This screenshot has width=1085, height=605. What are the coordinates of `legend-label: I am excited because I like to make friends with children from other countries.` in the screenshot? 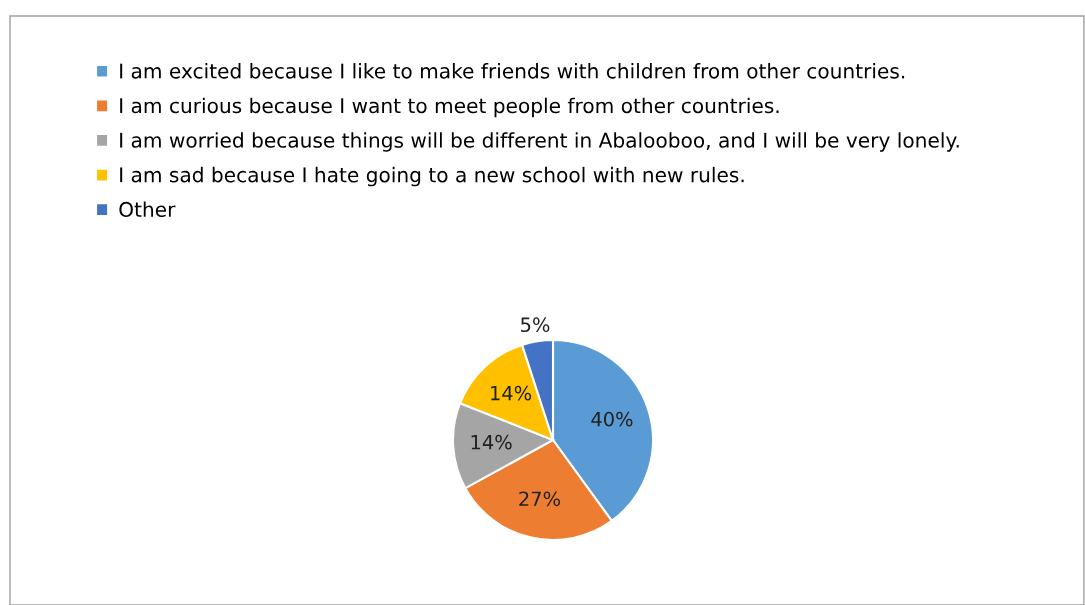 It's located at (512, 71).